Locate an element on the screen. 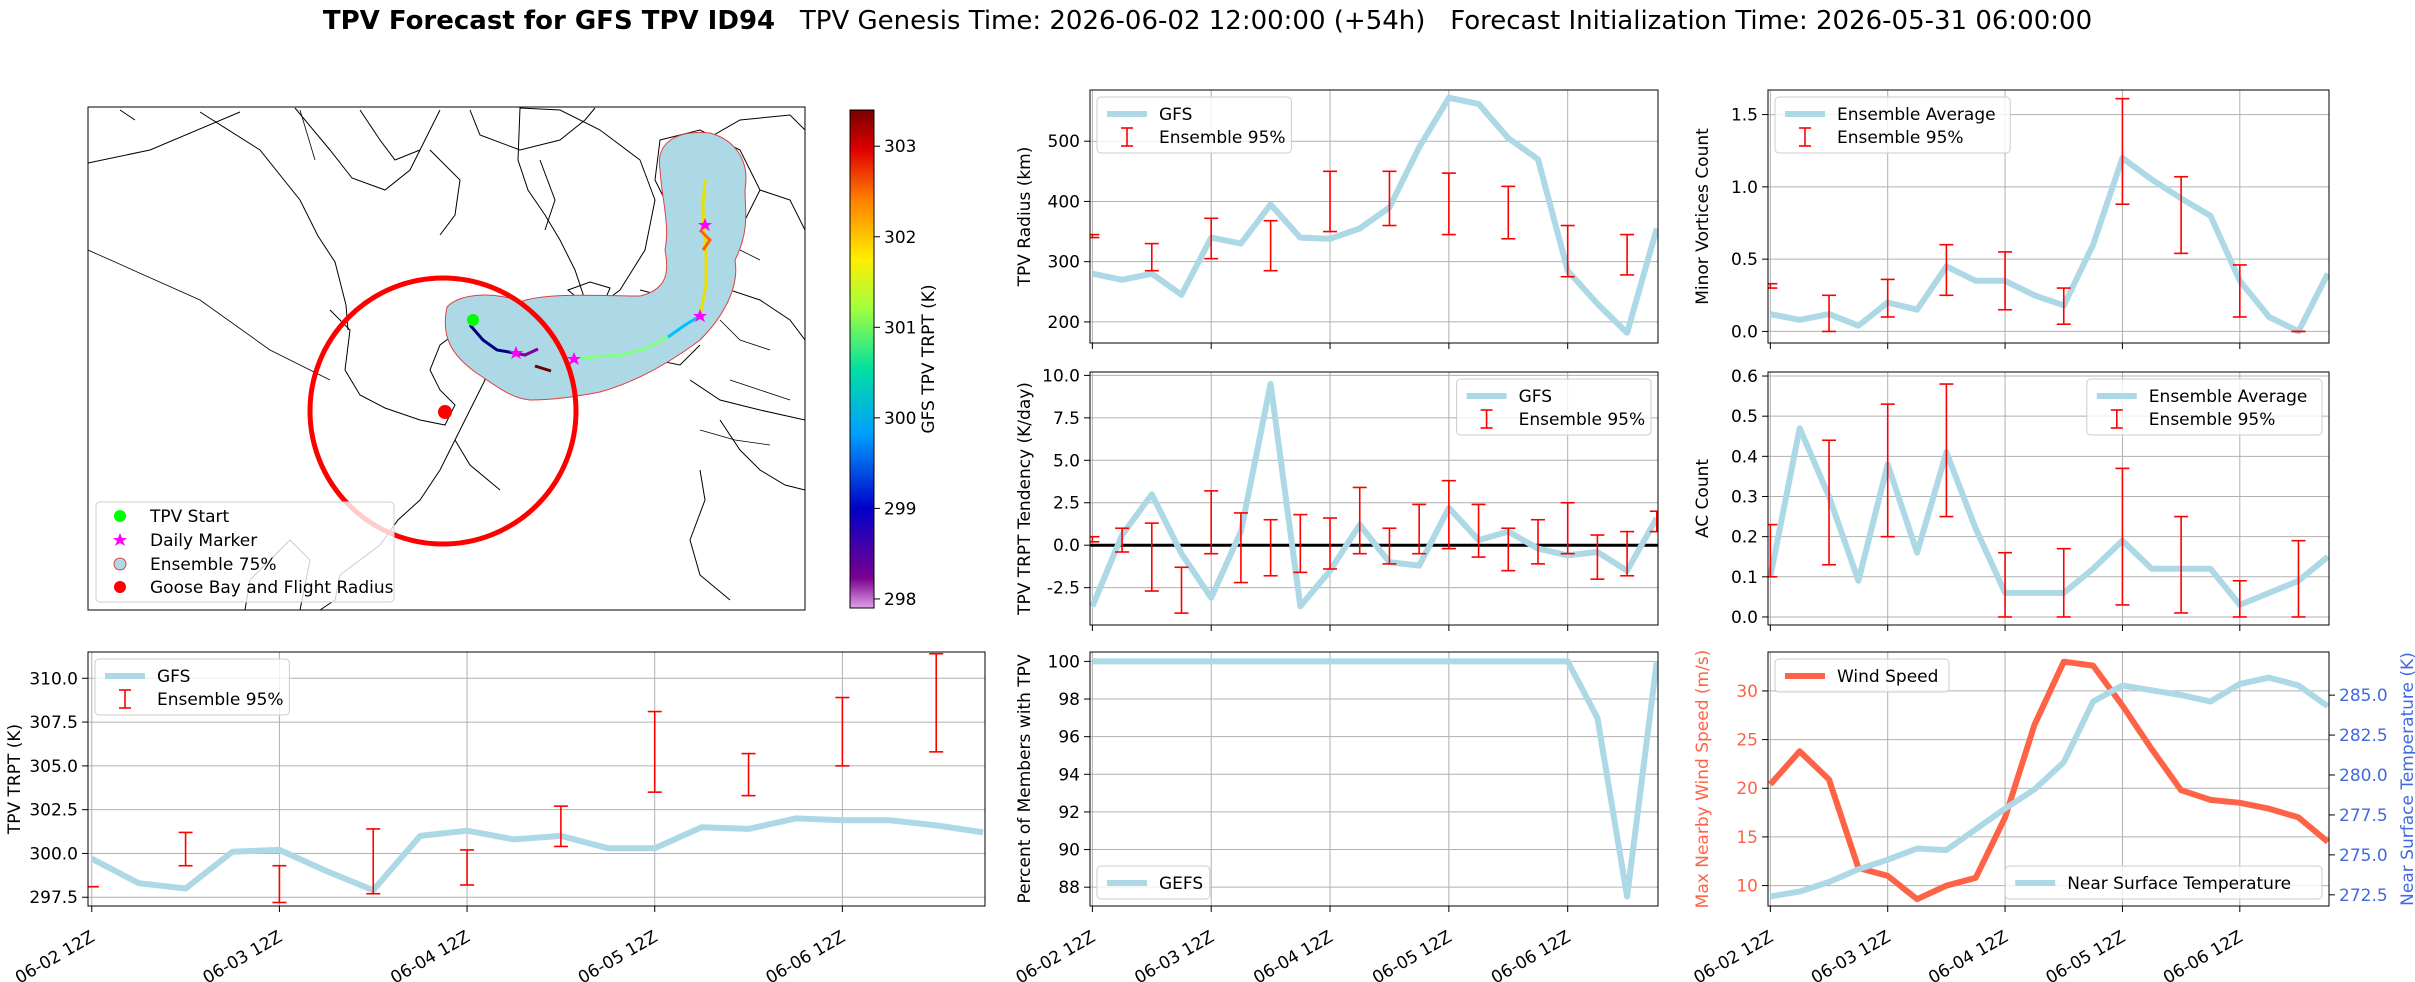  colorbar-tick-label: 298 is located at coordinates (900, 600).